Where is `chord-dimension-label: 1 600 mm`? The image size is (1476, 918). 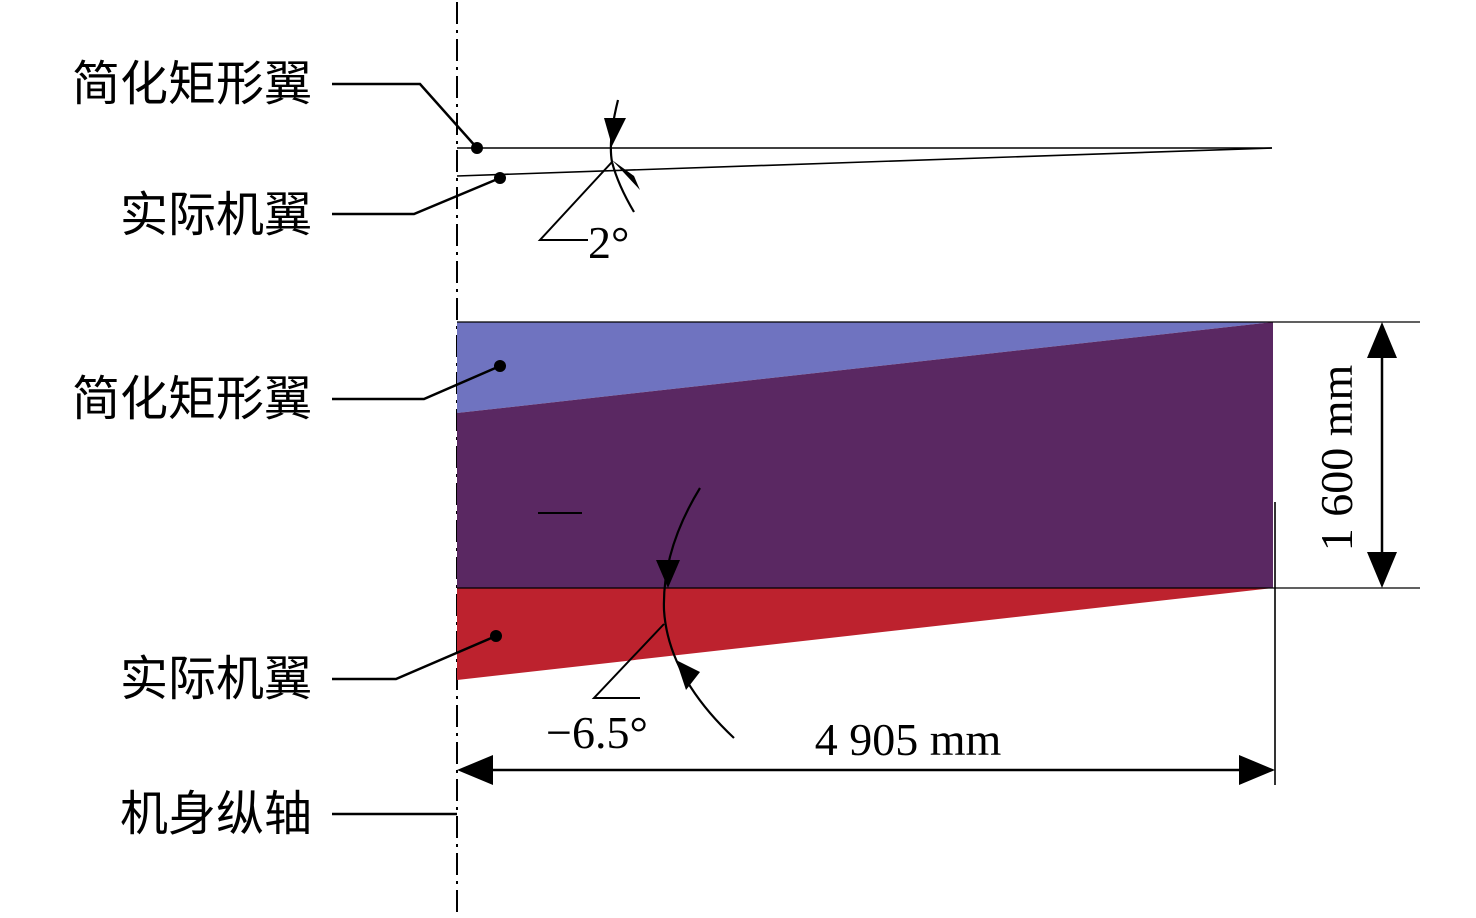 chord-dimension-label: 1 600 mm is located at coordinates (1336, 458).